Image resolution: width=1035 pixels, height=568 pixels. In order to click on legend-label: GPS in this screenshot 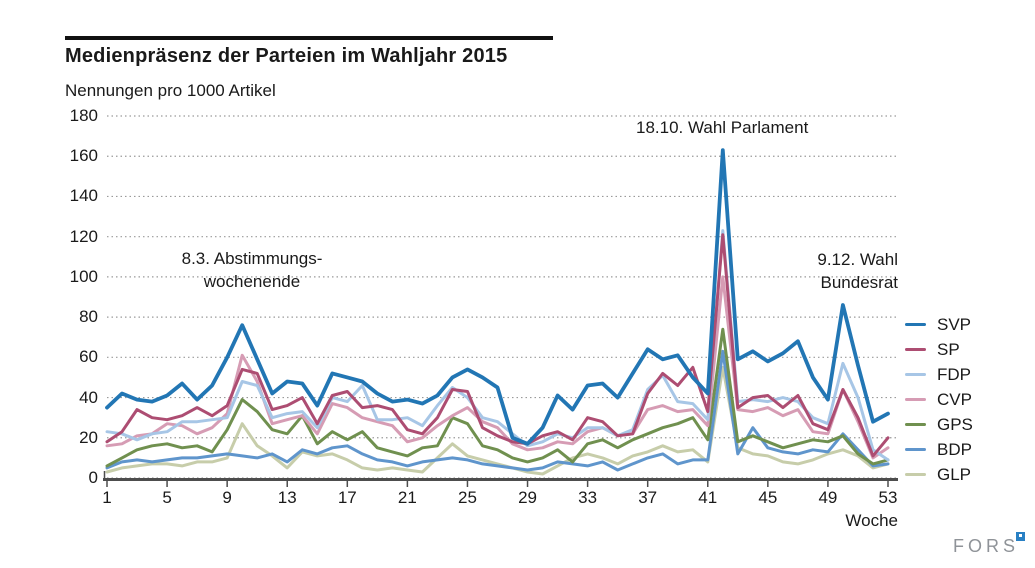, I will do `click(955, 424)`.